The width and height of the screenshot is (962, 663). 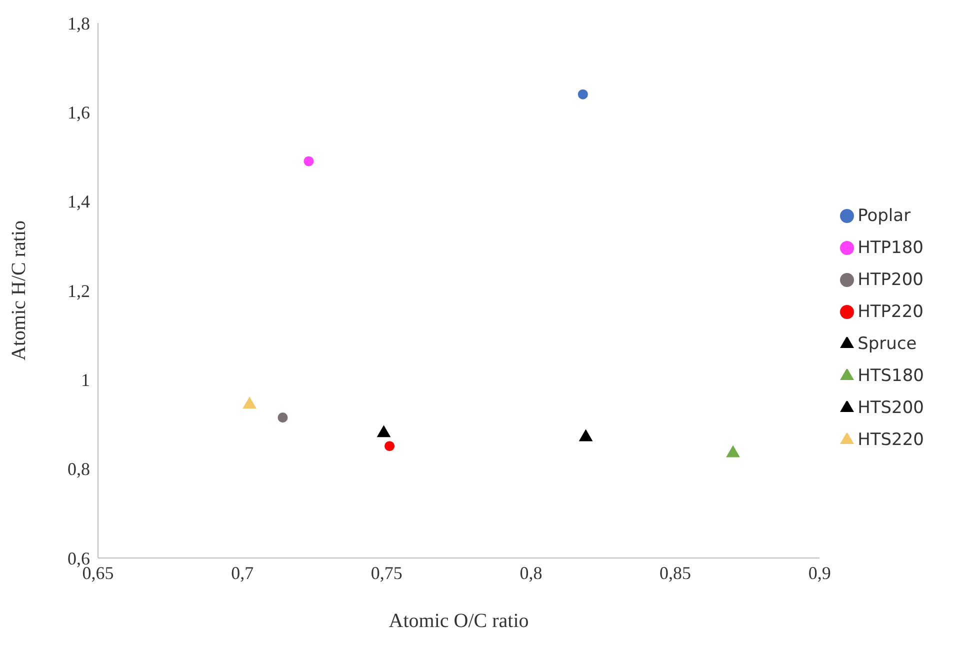 What do you see at coordinates (79, 290) in the screenshot?
I see `y-tick-label: 1,2` at bounding box center [79, 290].